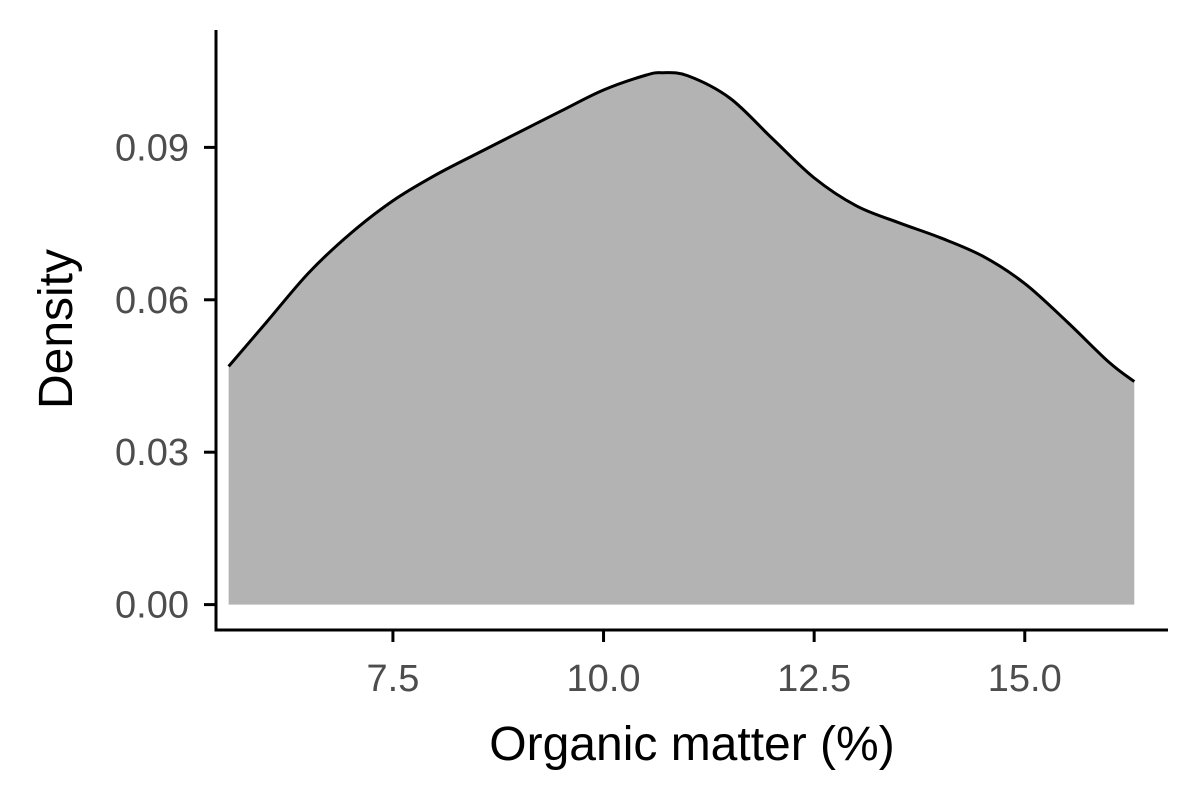  Describe the element at coordinates (152, 453) in the screenshot. I see `y-tick-label: 0.03` at that location.